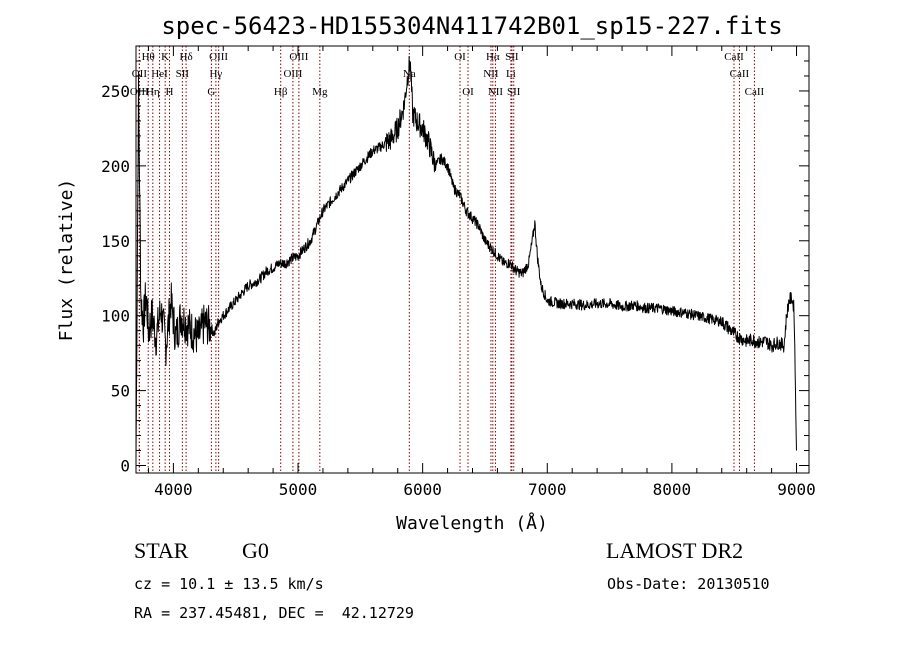 The image size is (900, 649). Describe the element at coordinates (173, 489) in the screenshot. I see `x-tick-label: 4000` at that location.